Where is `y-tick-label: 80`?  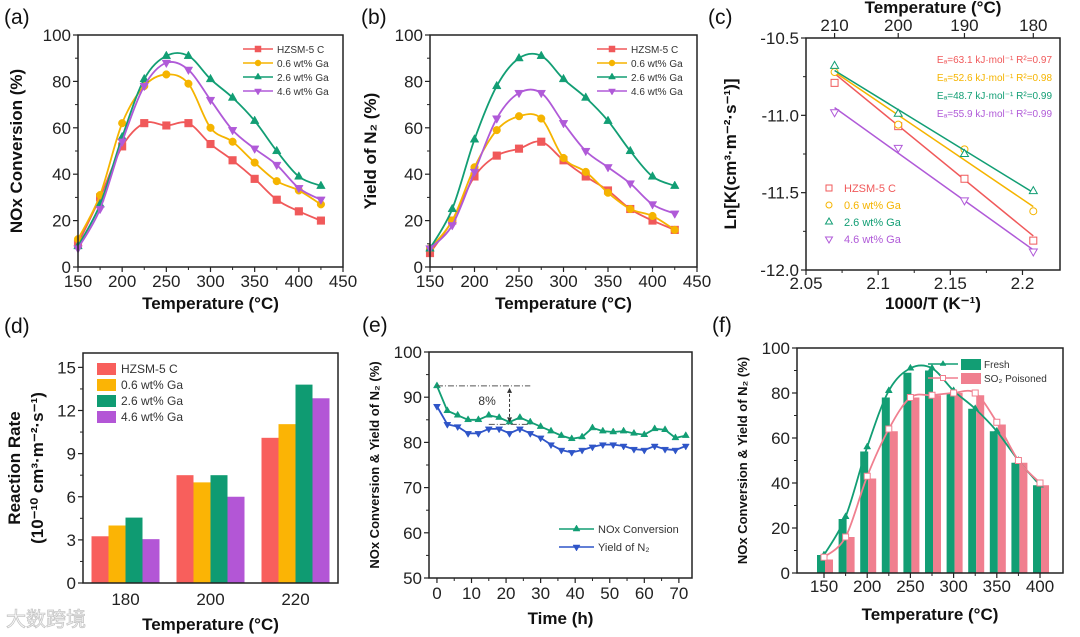 y-tick-label: 80 is located at coordinates (412, 442).